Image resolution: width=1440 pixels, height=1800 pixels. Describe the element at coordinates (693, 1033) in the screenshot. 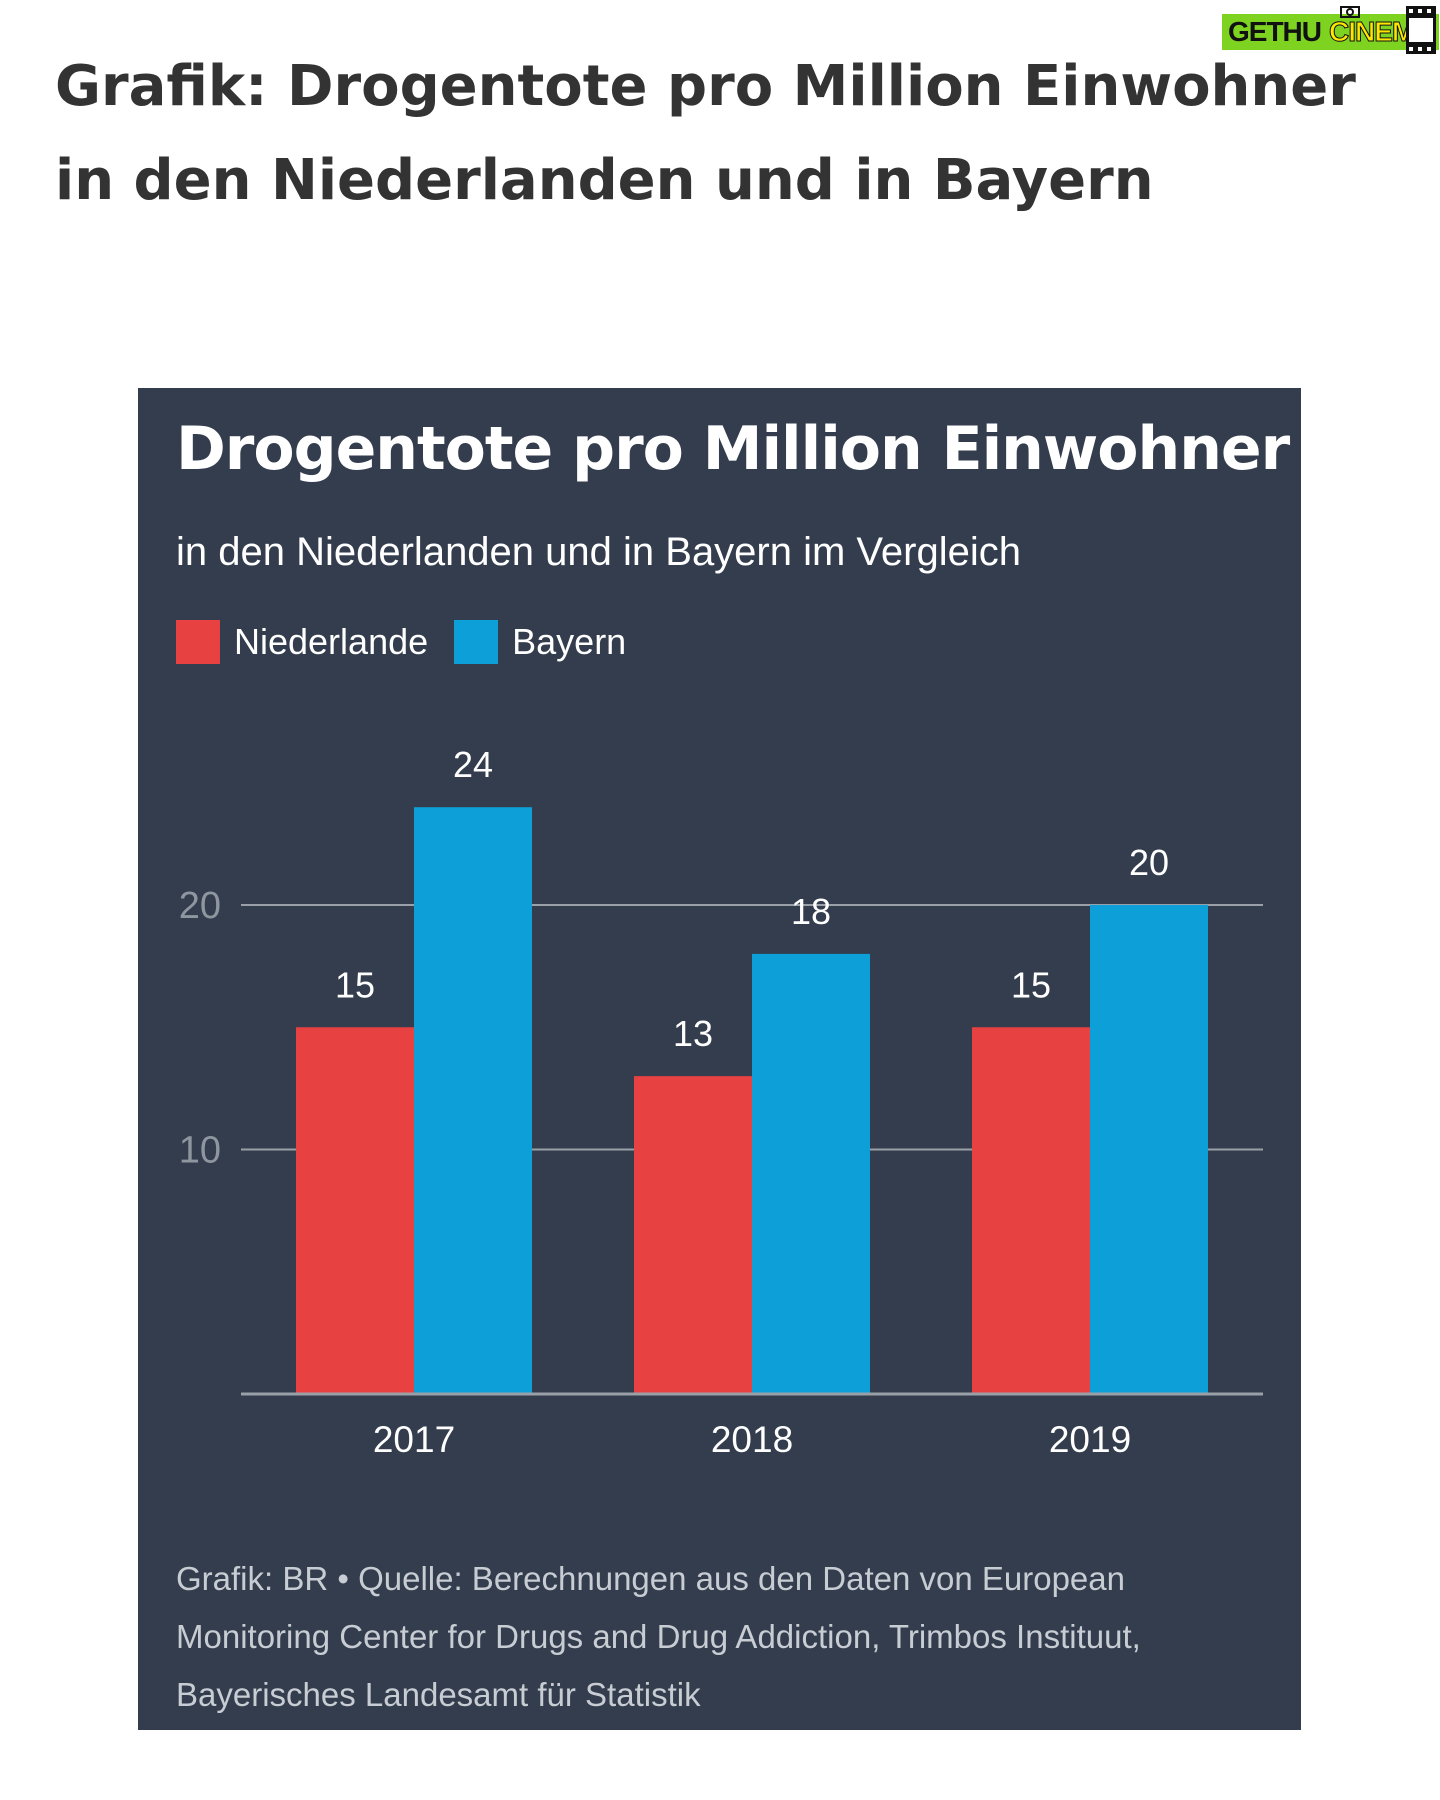

I see `data-label: 13` at that location.